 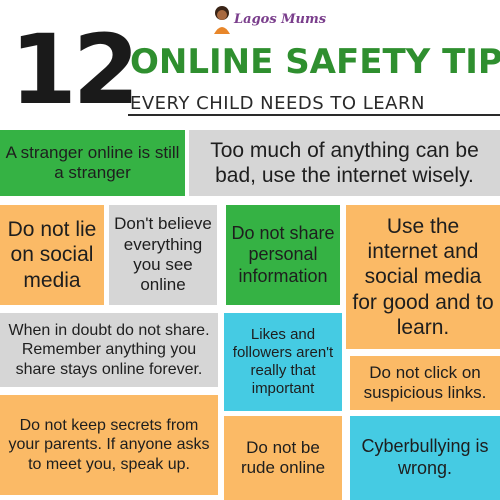 What do you see at coordinates (277, 103) in the screenshot?
I see `page-subtitle: EVERY CHILD NEEDS TO LEARN` at bounding box center [277, 103].